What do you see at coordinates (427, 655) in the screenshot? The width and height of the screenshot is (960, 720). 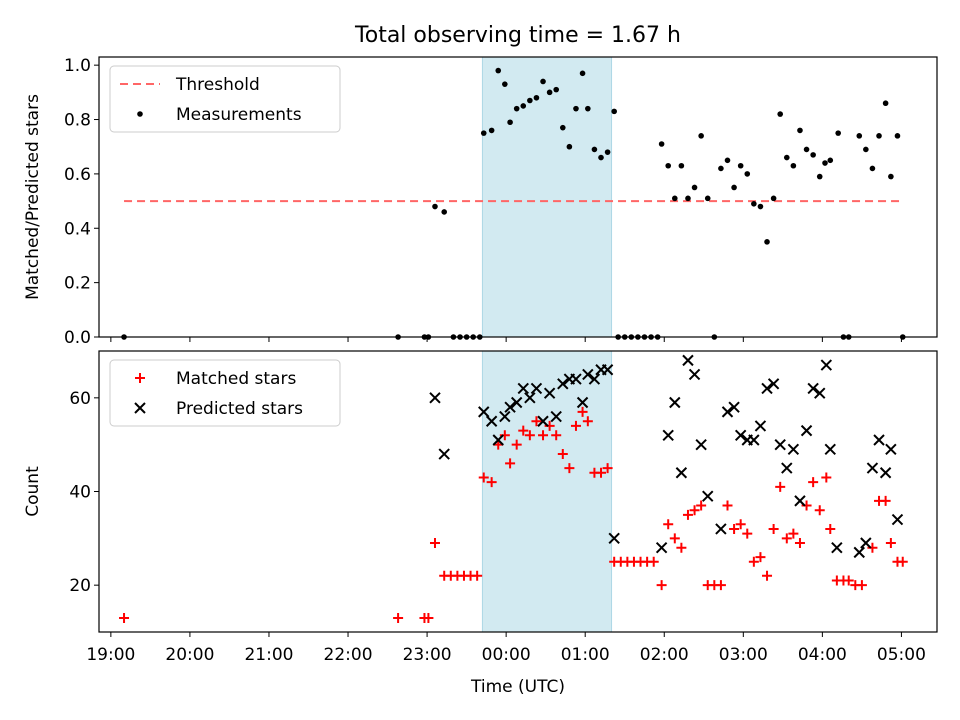 I see `x-tick-label: 23:00` at bounding box center [427, 655].